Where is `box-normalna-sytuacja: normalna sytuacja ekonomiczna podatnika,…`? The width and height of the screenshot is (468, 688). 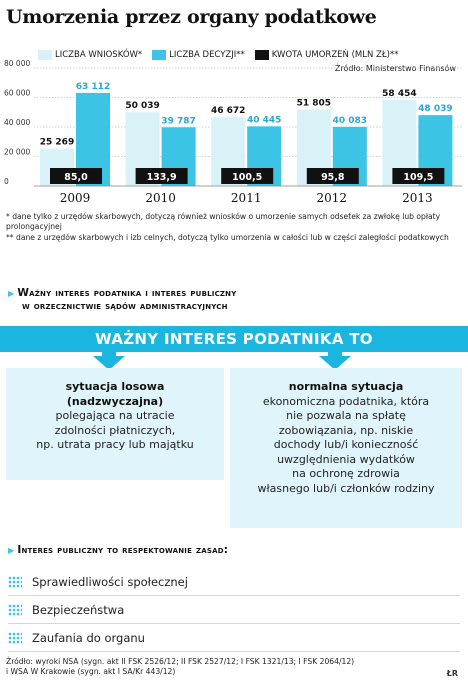
box-normalna-sytuacja: normalna sytuacja ekonomiczna podatnika,… is located at coordinates (346, 448).